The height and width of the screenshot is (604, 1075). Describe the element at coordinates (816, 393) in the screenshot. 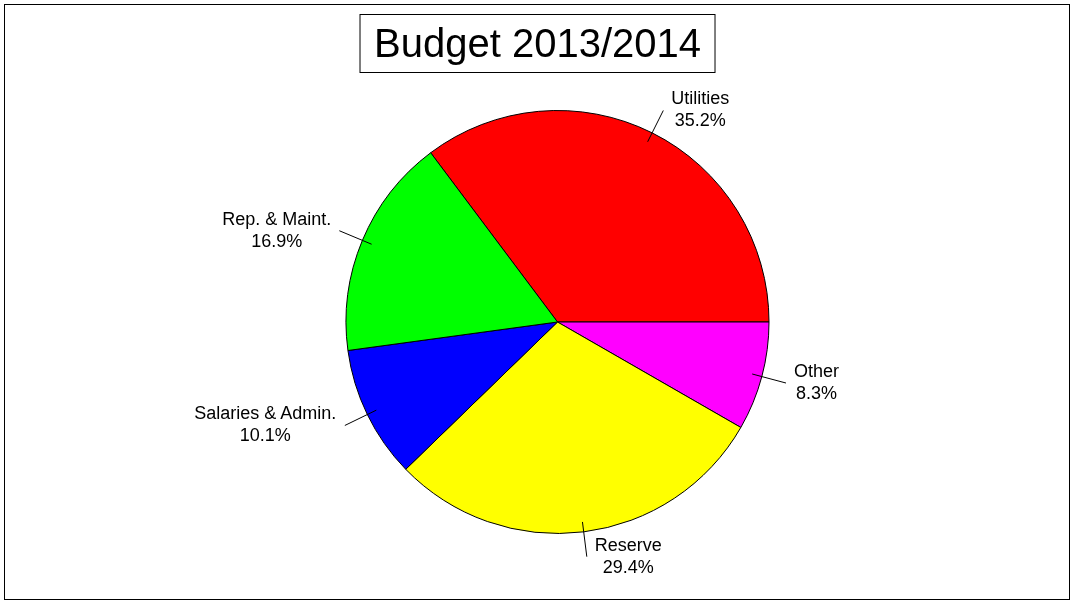

I see `data-label: 8.3%` at that location.